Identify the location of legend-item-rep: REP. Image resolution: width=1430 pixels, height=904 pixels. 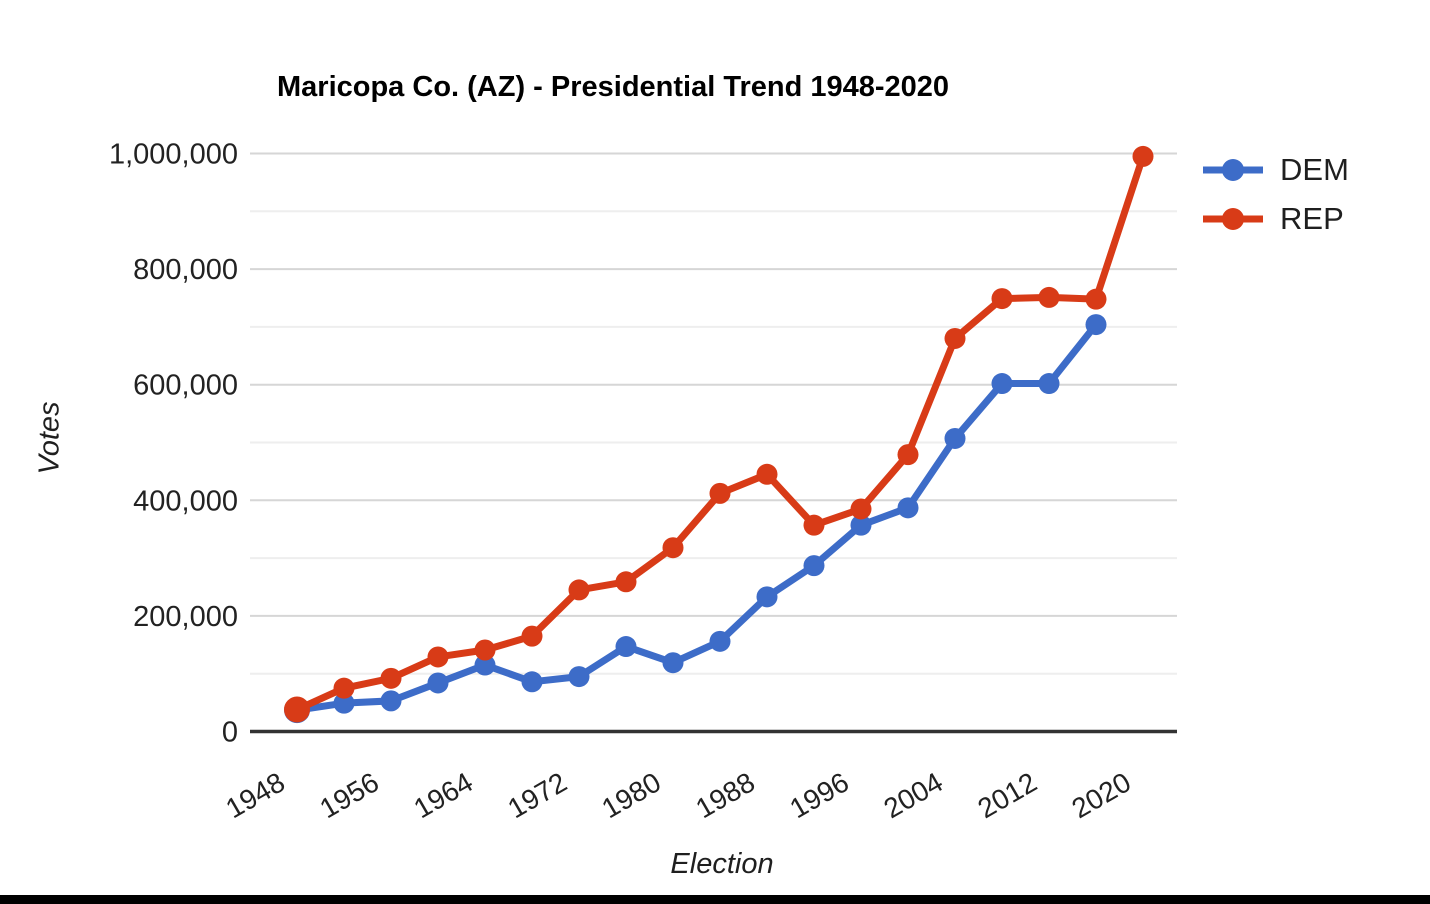
(1275, 218).